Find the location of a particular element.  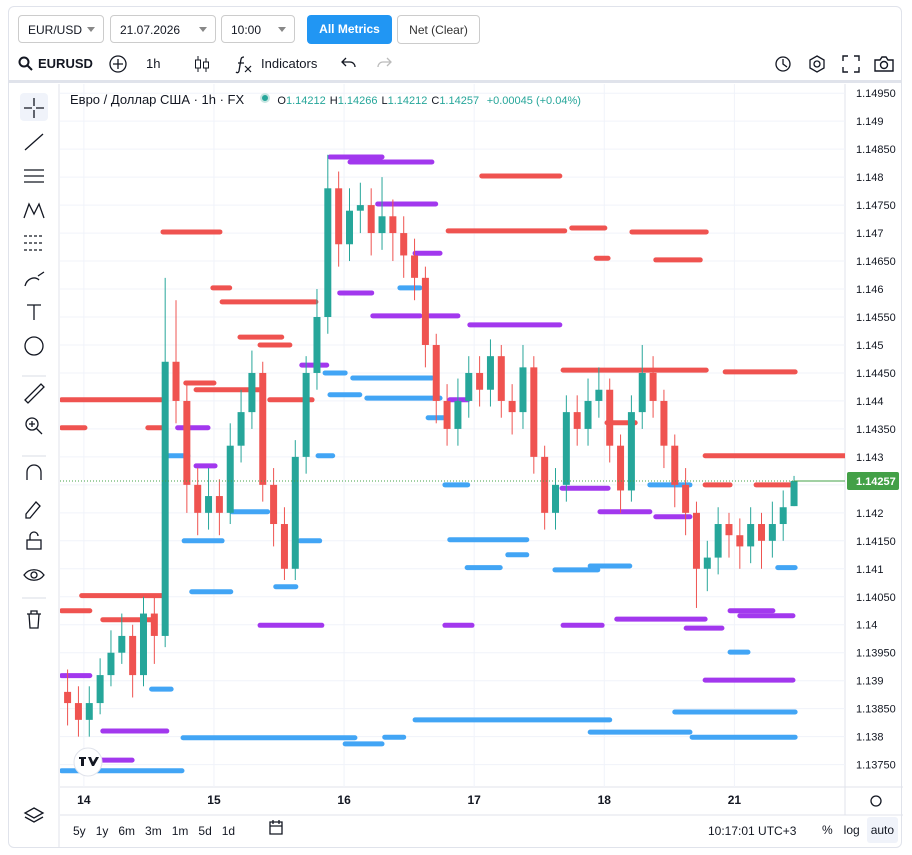

y-tick-label: 1.149 is located at coordinates (870, 122).